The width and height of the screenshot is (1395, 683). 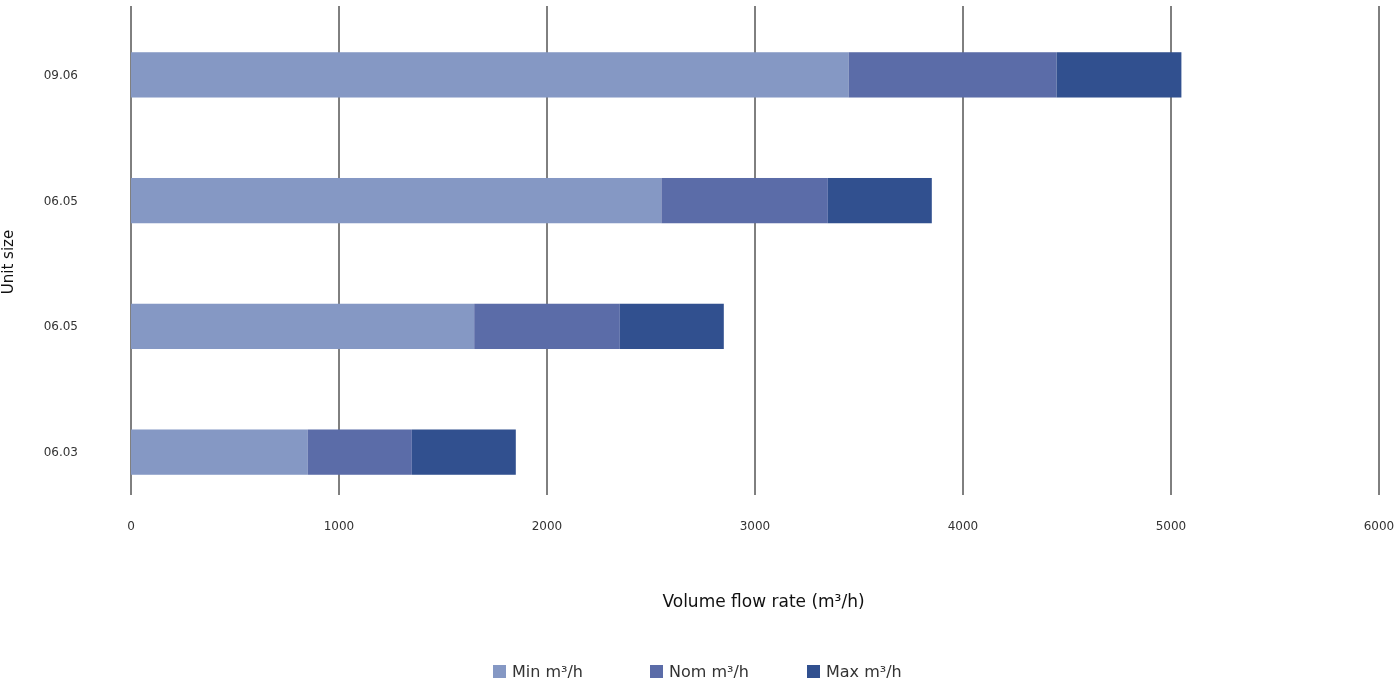 What do you see at coordinates (8, 262) in the screenshot?
I see `y-axis-title: Unit size` at bounding box center [8, 262].